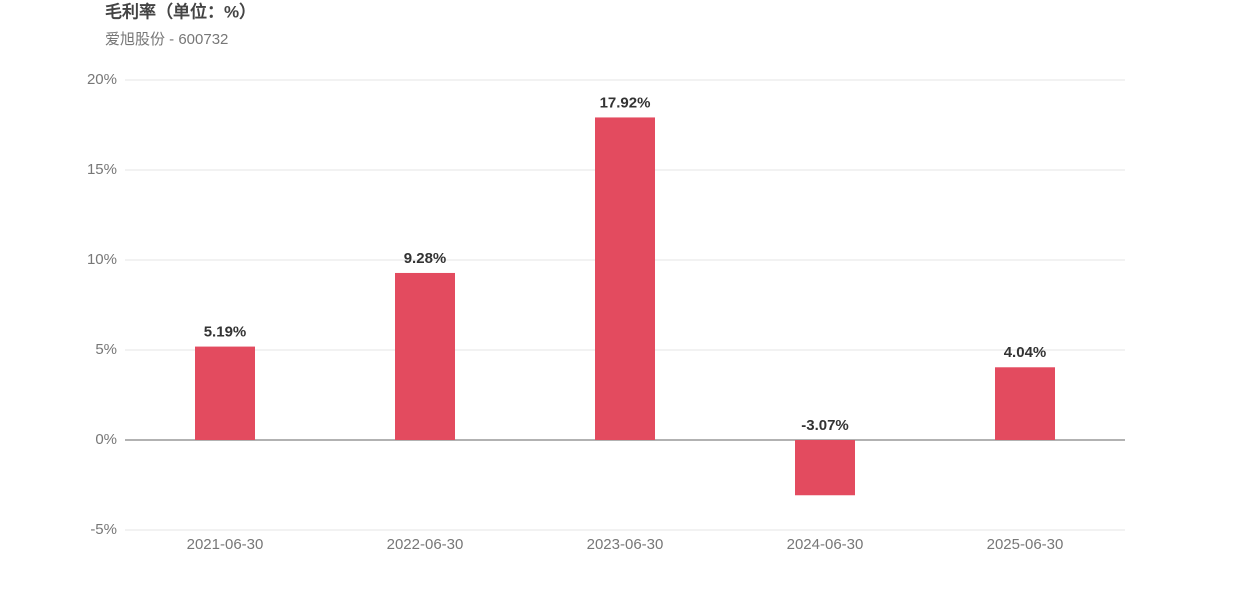  I want to click on y-tick-label: 15%, so click(102, 169).